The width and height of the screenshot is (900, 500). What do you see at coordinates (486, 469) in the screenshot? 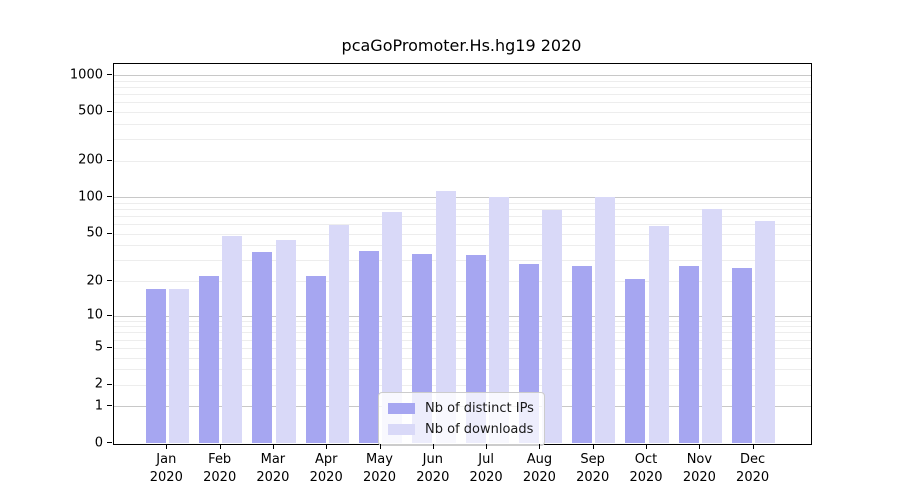
I see `x-tick-label-jul: Jul 2020` at bounding box center [486, 469].